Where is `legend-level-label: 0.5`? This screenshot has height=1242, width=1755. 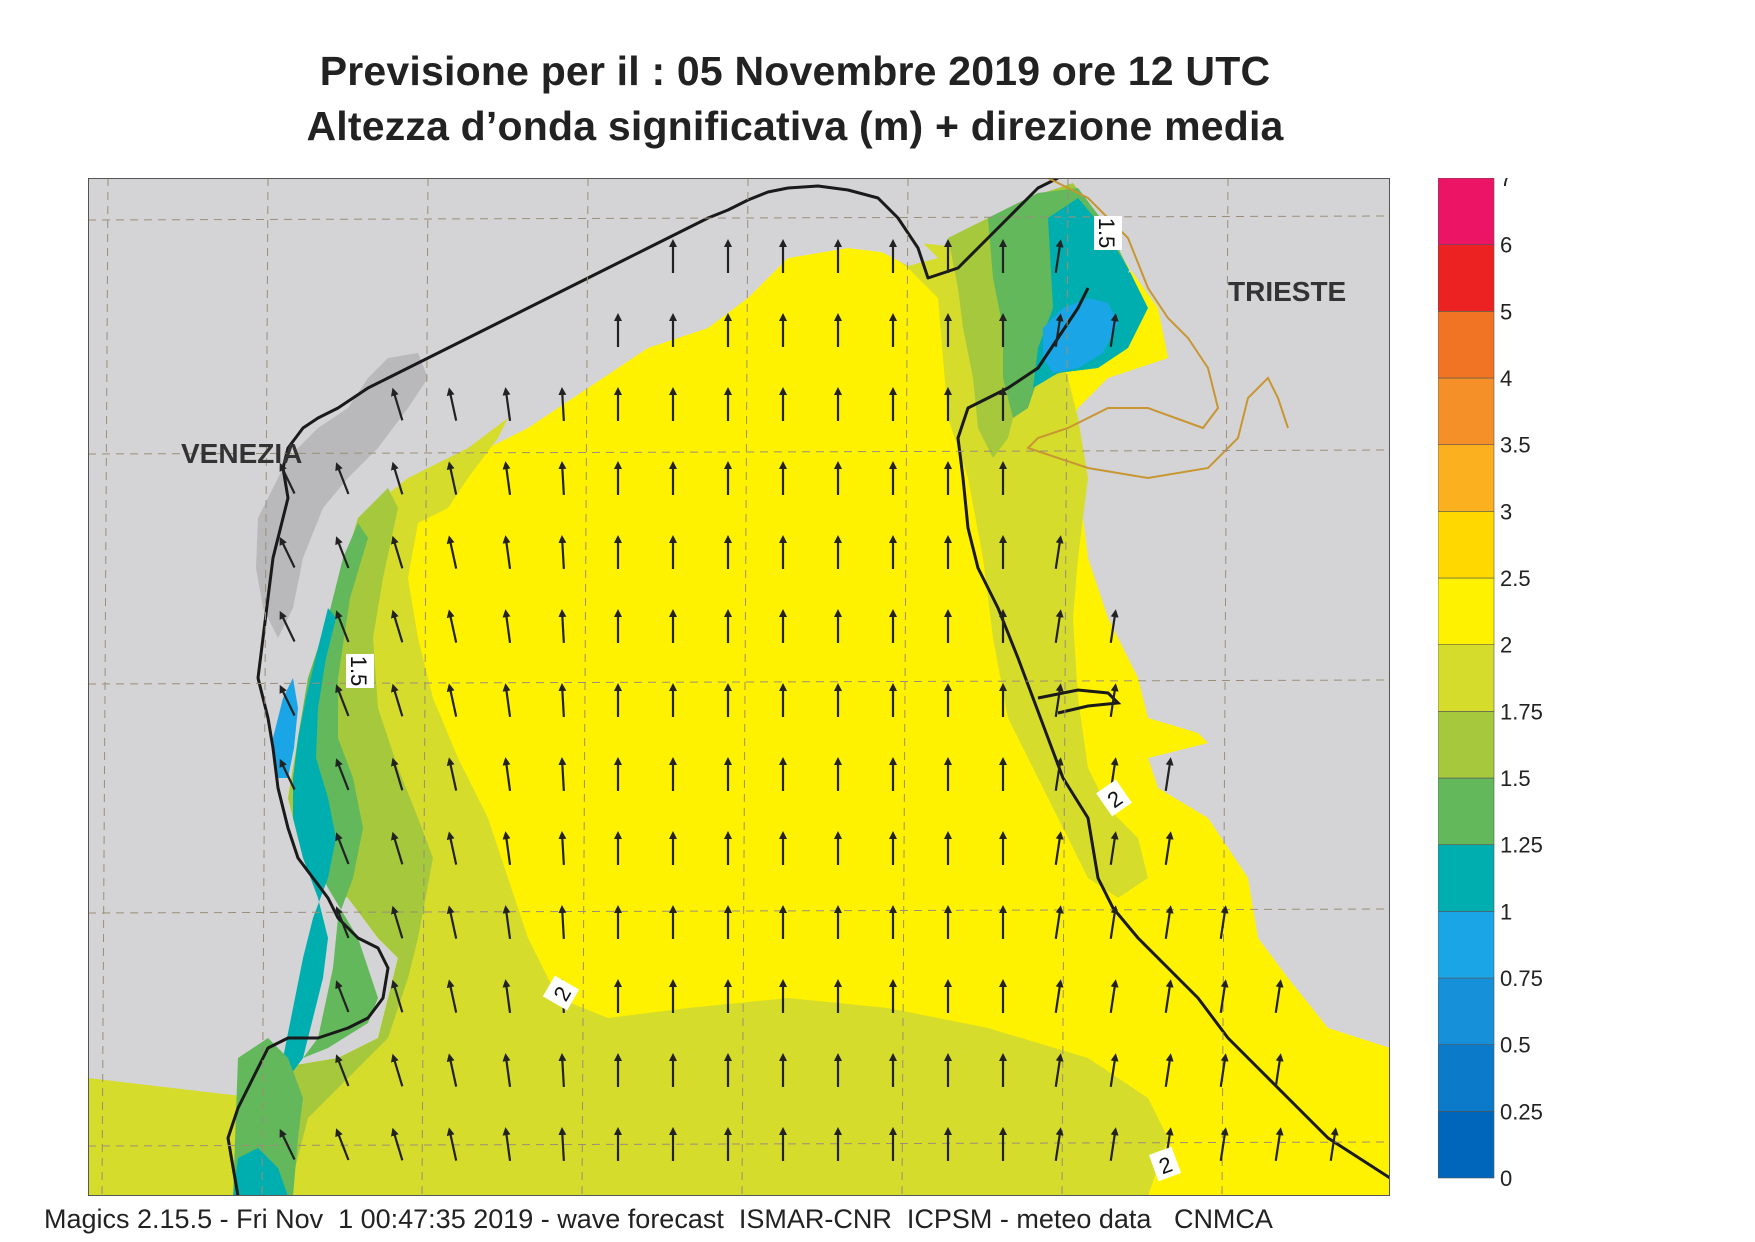
legend-level-label: 0.5 is located at coordinates (1515, 1045).